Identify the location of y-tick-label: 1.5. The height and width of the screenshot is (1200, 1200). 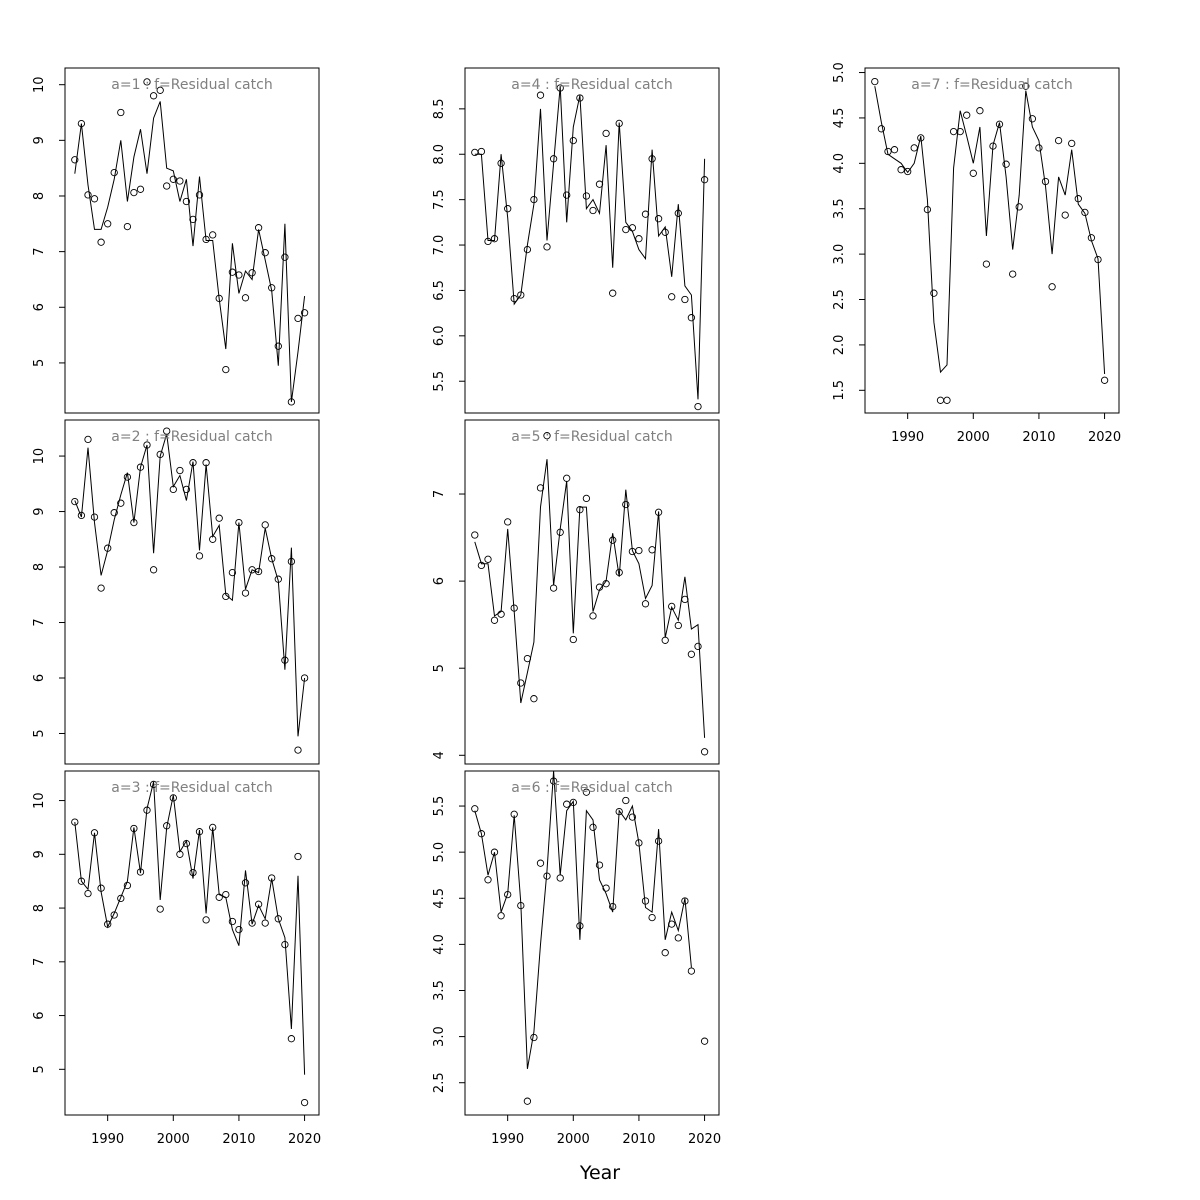
(839, 390).